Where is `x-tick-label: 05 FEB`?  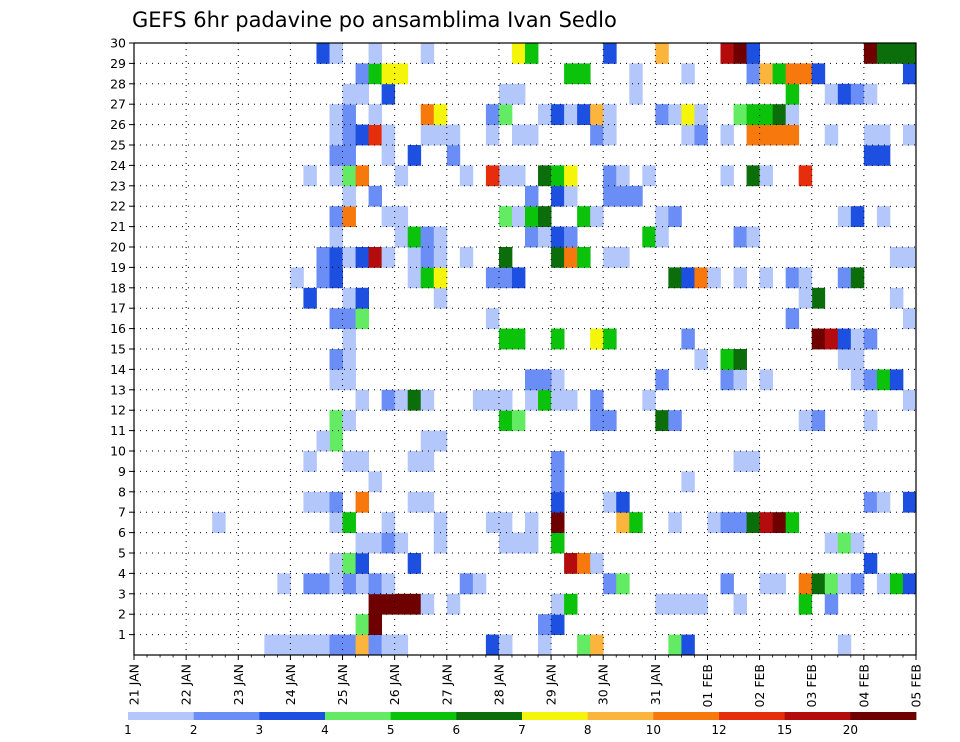
x-tick-label: 05 FEB is located at coordinates (916, 686).